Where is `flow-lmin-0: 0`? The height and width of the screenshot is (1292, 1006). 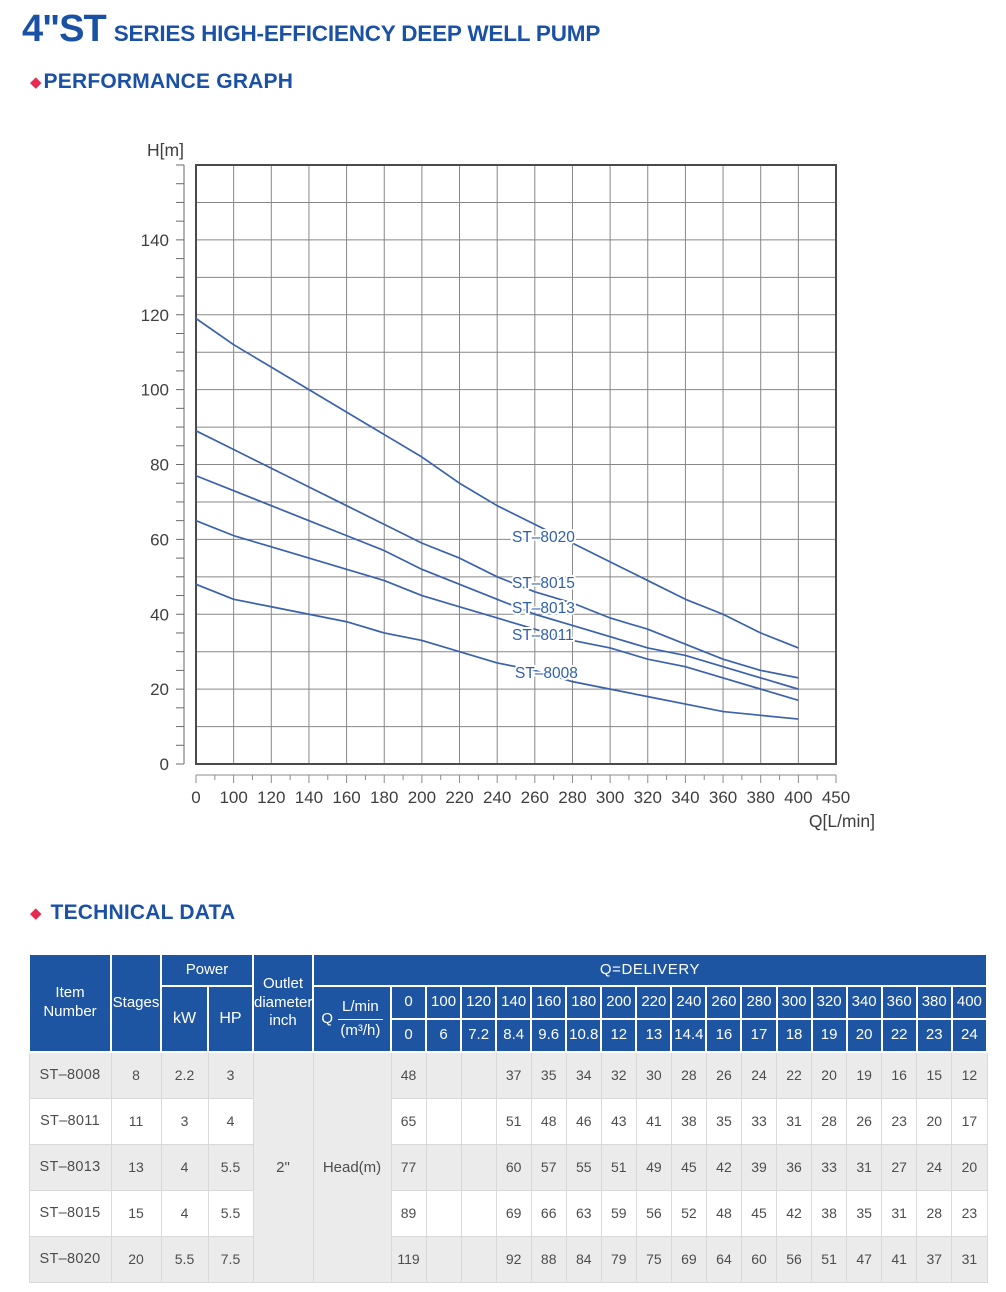 flow-lmin-0: 0 is located at coordinates (408, 1002).